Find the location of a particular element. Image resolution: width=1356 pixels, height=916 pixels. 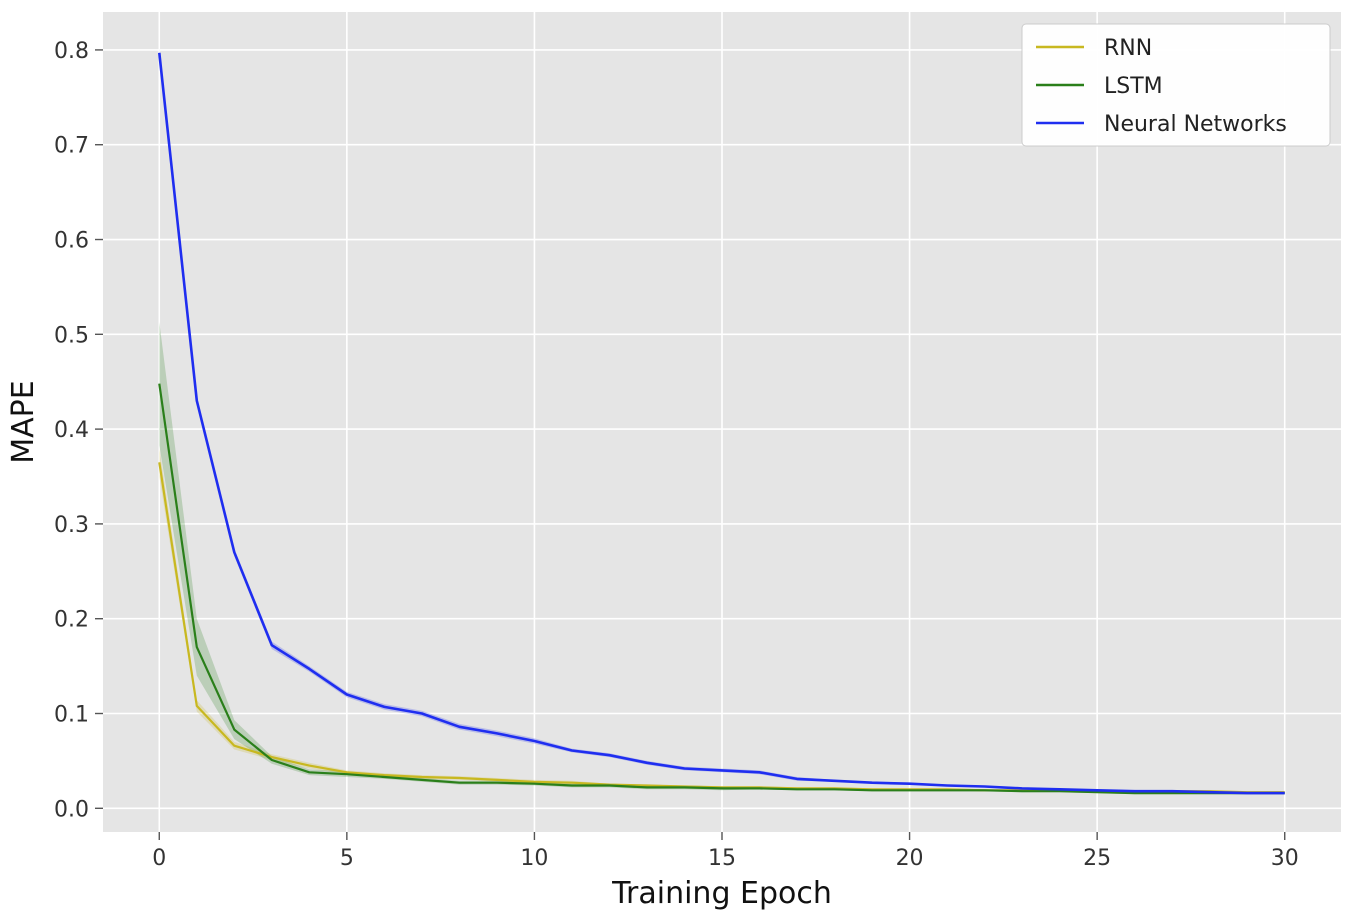

y-tick-label: 0.5 is located at coordinates (71, 335).